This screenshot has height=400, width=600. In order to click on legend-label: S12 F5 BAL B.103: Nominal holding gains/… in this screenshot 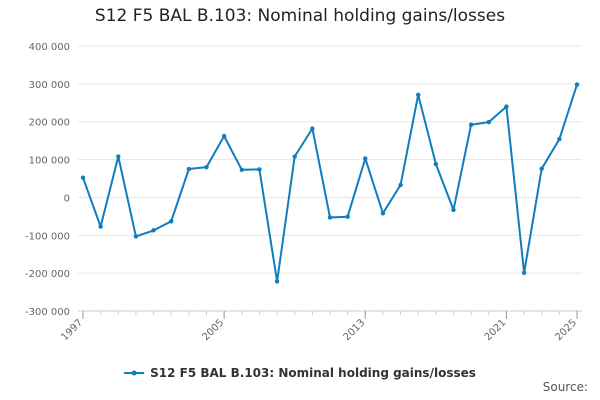, I will do `click(313, 373)`.